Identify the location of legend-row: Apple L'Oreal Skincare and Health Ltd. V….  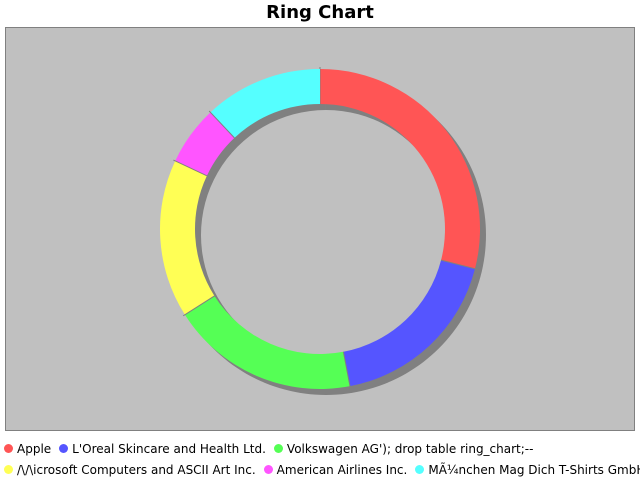
(320, 448).